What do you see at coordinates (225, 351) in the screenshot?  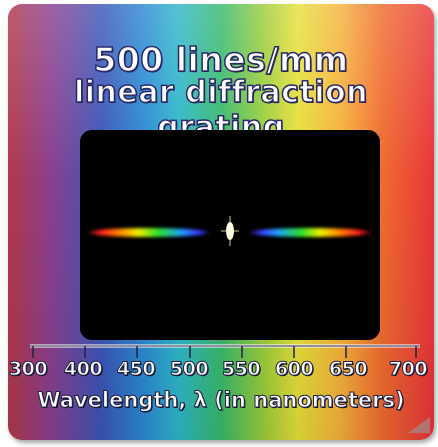 I see `wavelength-ruler` at bounding box center [225, 351].